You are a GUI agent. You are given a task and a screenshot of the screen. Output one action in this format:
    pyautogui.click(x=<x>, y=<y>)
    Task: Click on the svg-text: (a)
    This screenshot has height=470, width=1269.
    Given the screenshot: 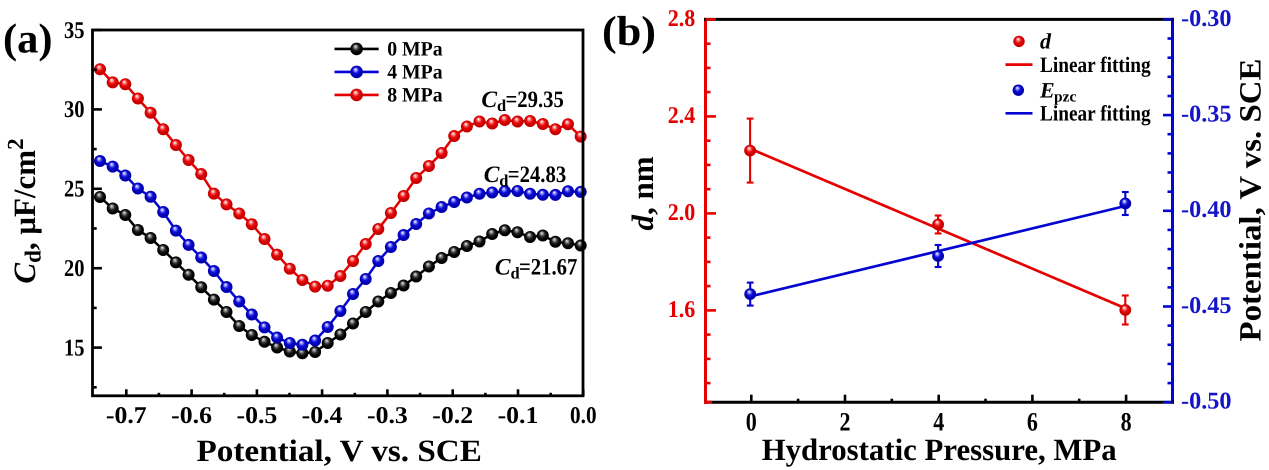 What is the action you would take?
    pyautogui.click(x=28, y=40)
    